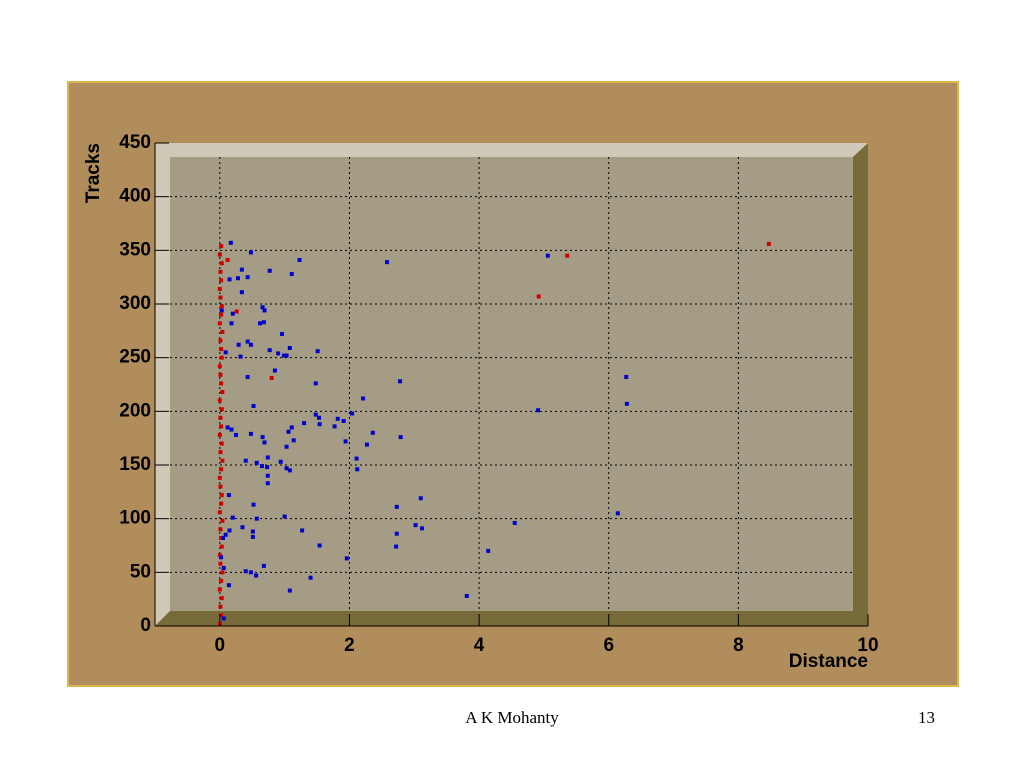 This screenshot has height=768, width=1024. I want to click on y-tick-label: 200, so click(135, 410).